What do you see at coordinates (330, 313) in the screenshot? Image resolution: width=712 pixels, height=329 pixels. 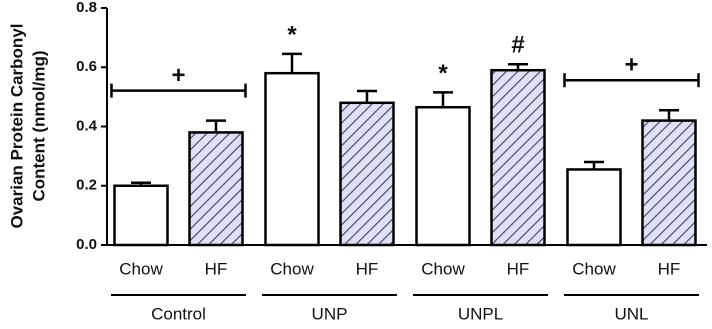 I see `group-label: UNP` at bounding box center [330, 313].